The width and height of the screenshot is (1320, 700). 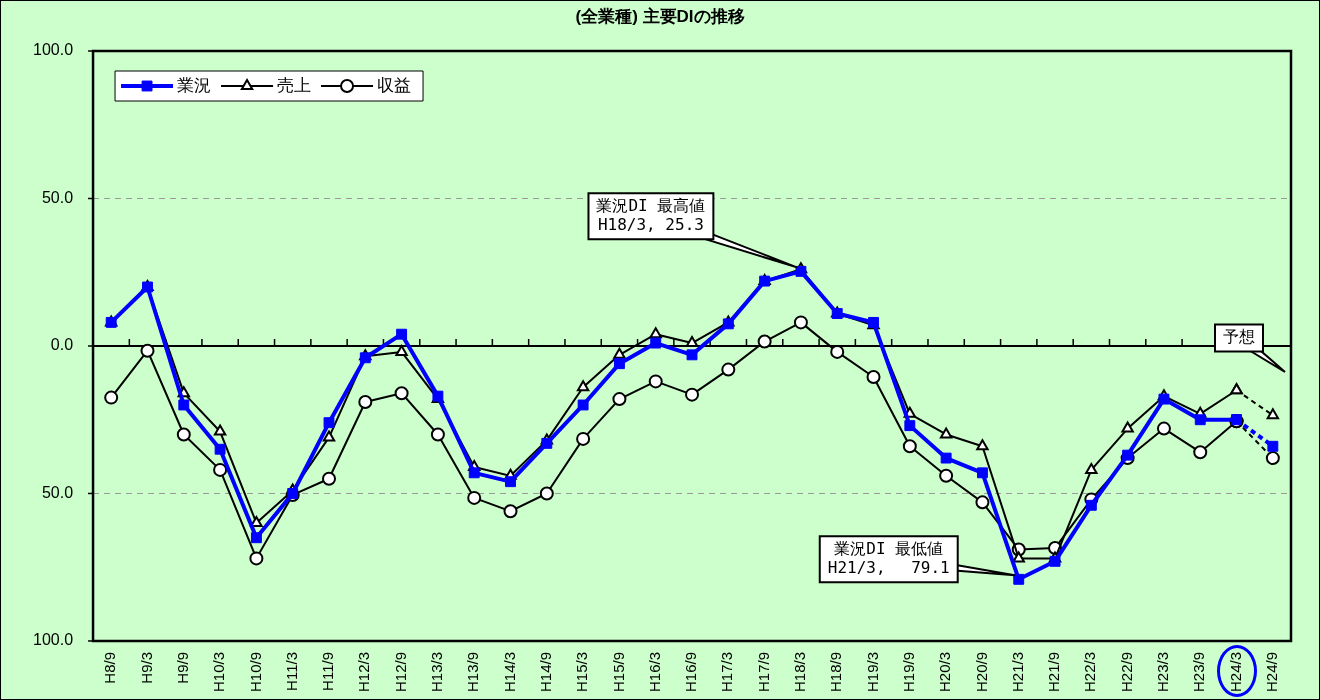 I want to click on x-tick-label: H20/3, so click(x=945, y=671).